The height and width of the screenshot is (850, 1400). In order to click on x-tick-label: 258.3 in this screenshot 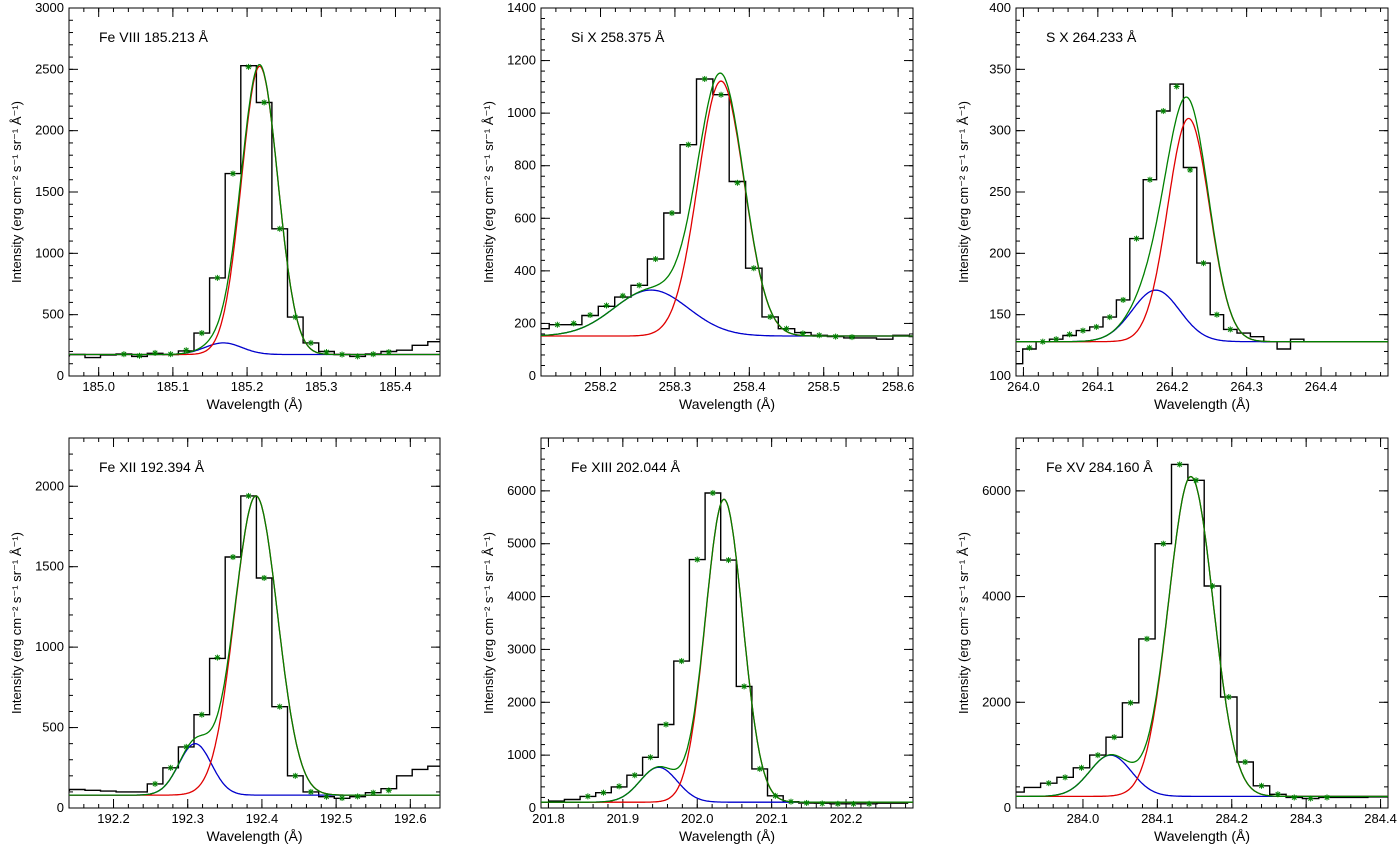, I will do `click(675, 386)`.